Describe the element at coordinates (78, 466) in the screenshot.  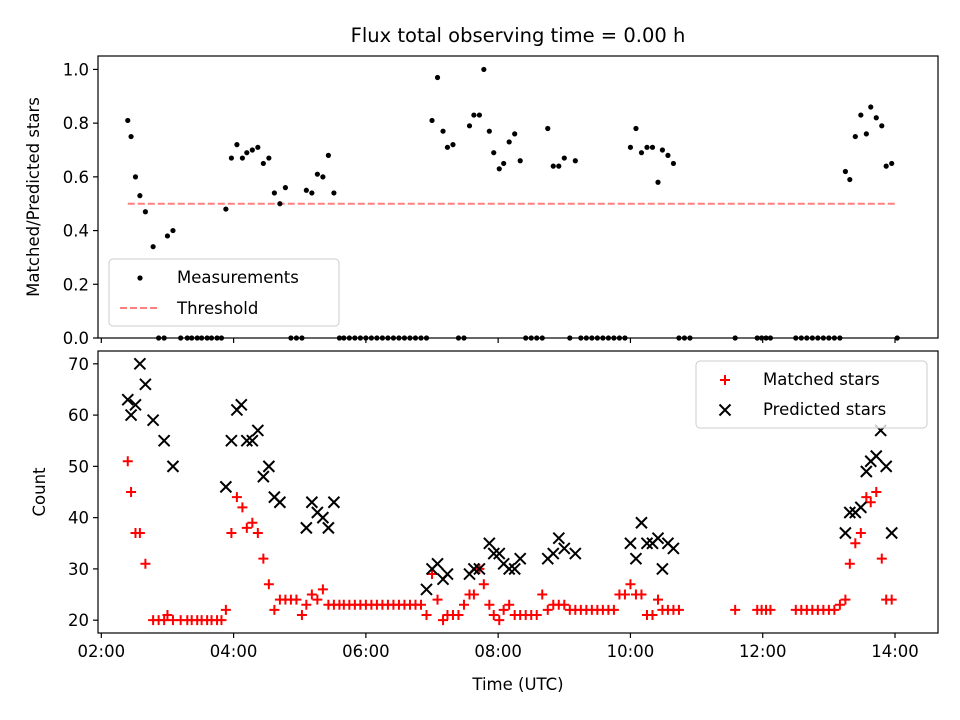
I see `y-tick-label: 50` at that location.